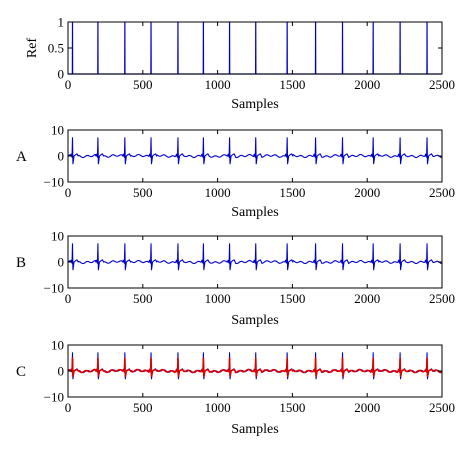  Describe the element at coordinates (21, 157) in the screenshot. I see `panel-label: A` at that location.